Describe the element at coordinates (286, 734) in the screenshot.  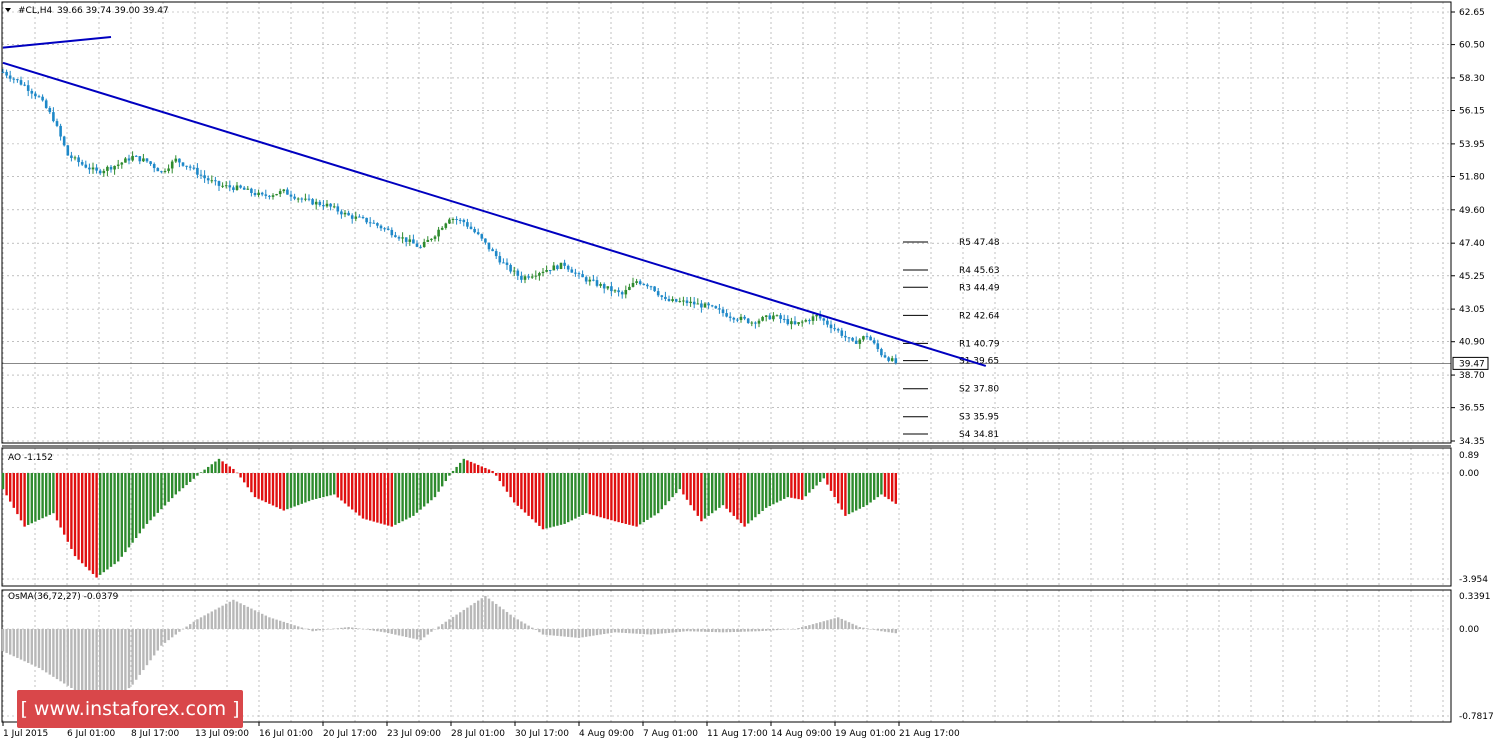
I see `time-tick-label: 16 Jul 01:00` at that location.